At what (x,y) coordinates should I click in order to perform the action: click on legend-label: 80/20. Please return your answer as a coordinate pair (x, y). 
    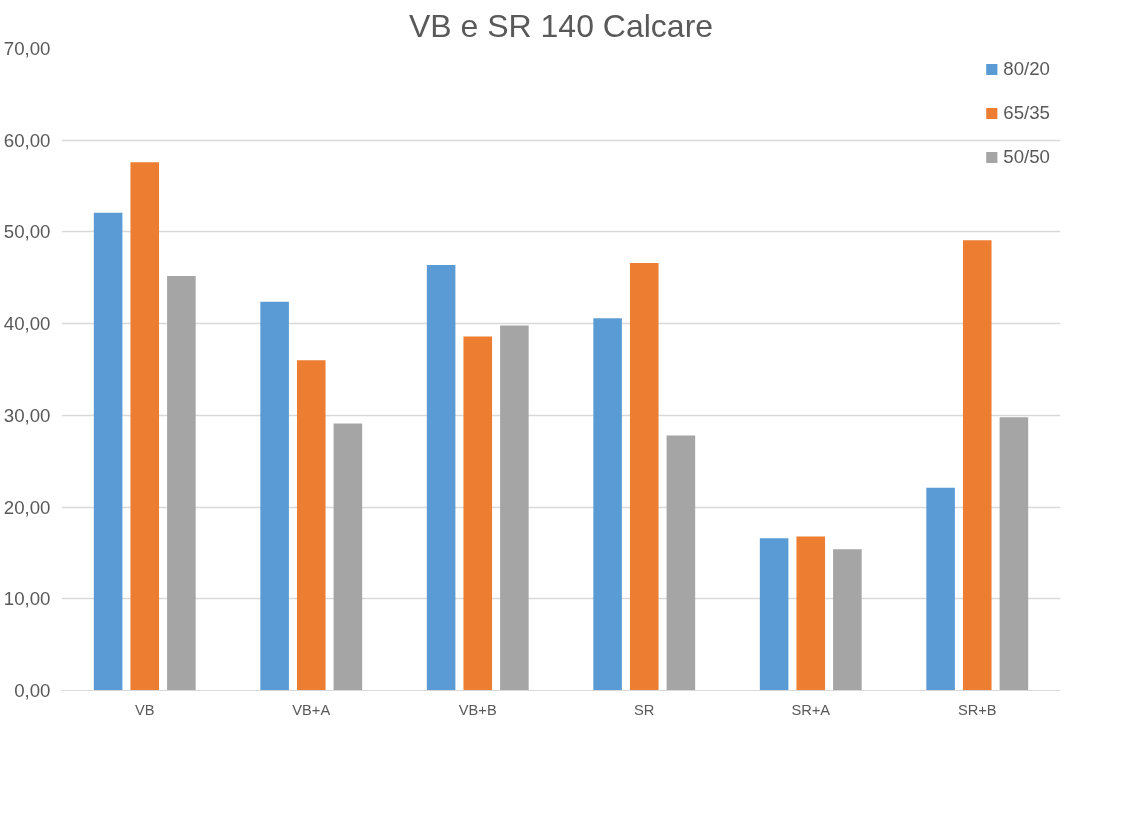
    Looking at the image, I should click on (1026, 69).